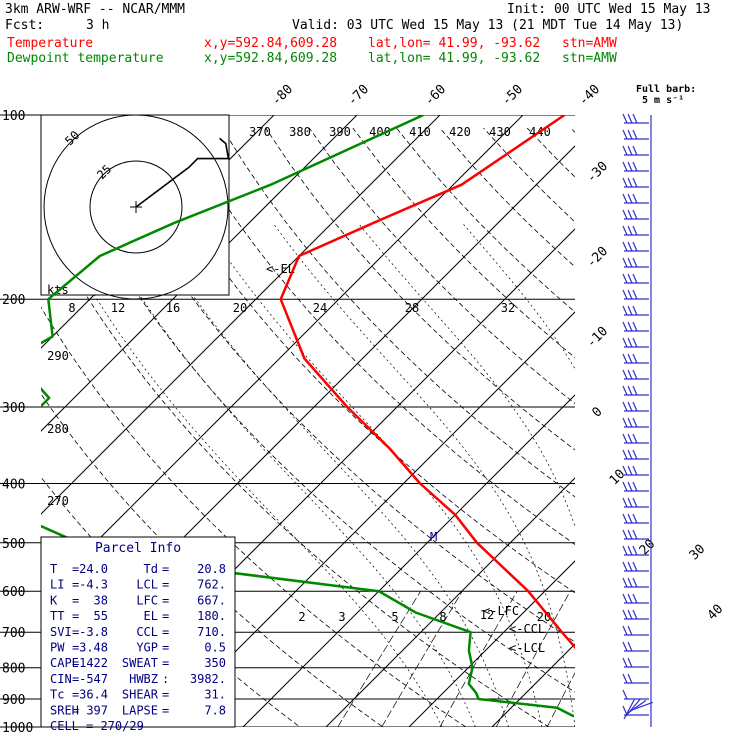 Image resolution: width=740 pixels, height=740 pixels. I want to click on isotherm-label--50: -50, so click(512, 95).